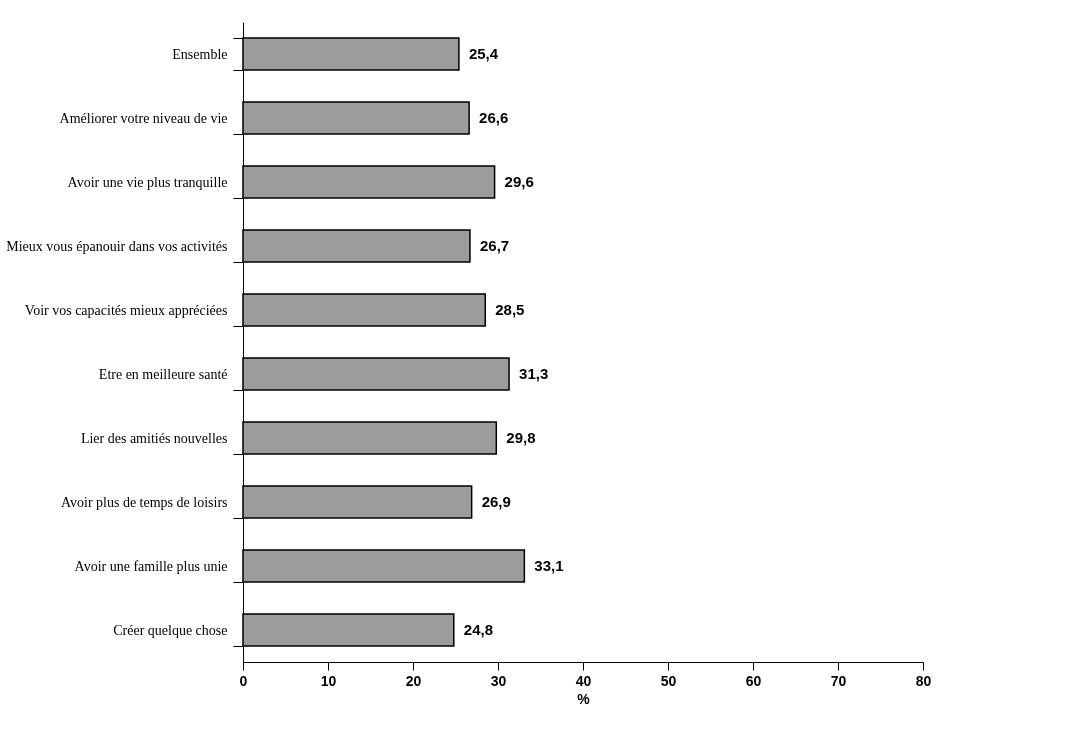  What do you see at coordinates (144, 502) in the screenshot?
I see `y-tick-label: Avoir plus de temps de loisirs` at bounding box center [144, 502].